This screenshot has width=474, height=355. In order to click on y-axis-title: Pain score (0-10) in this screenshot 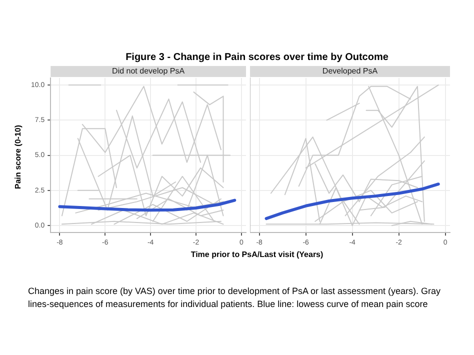, I will do `click(18, 157)`.